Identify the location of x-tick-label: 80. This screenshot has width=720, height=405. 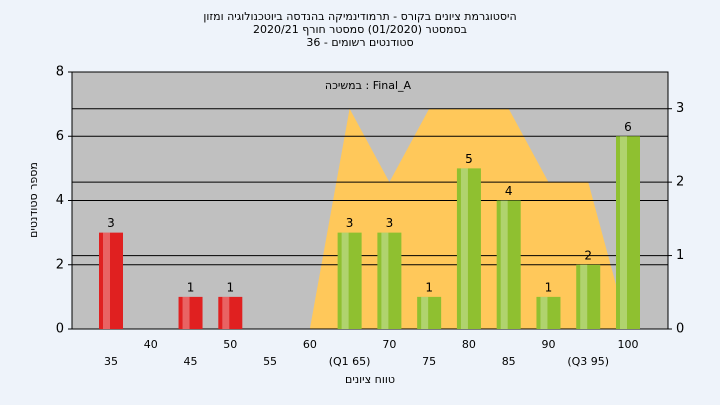
(469, 344).